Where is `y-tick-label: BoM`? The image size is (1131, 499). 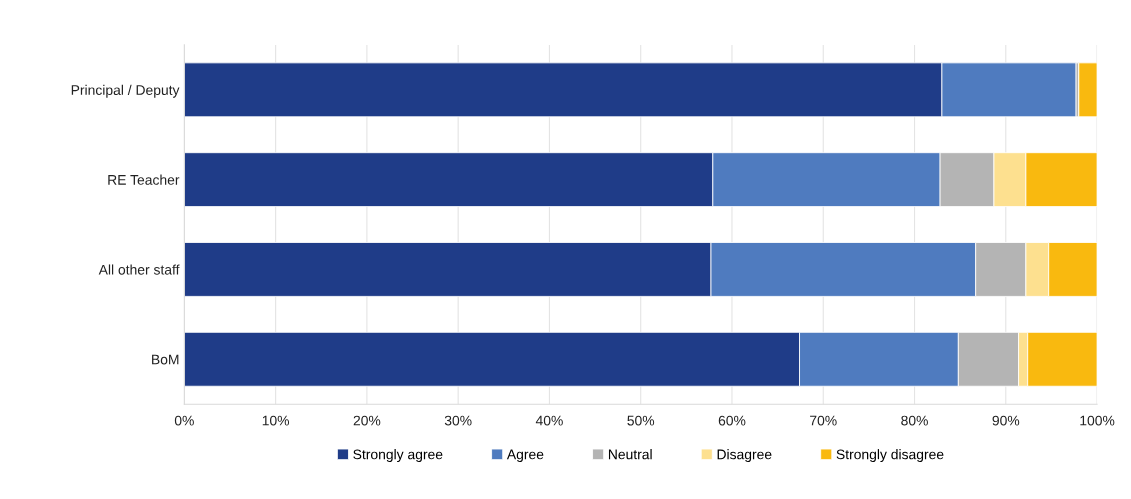
y-tick-label: BoM is located at coordinates (165, 359).